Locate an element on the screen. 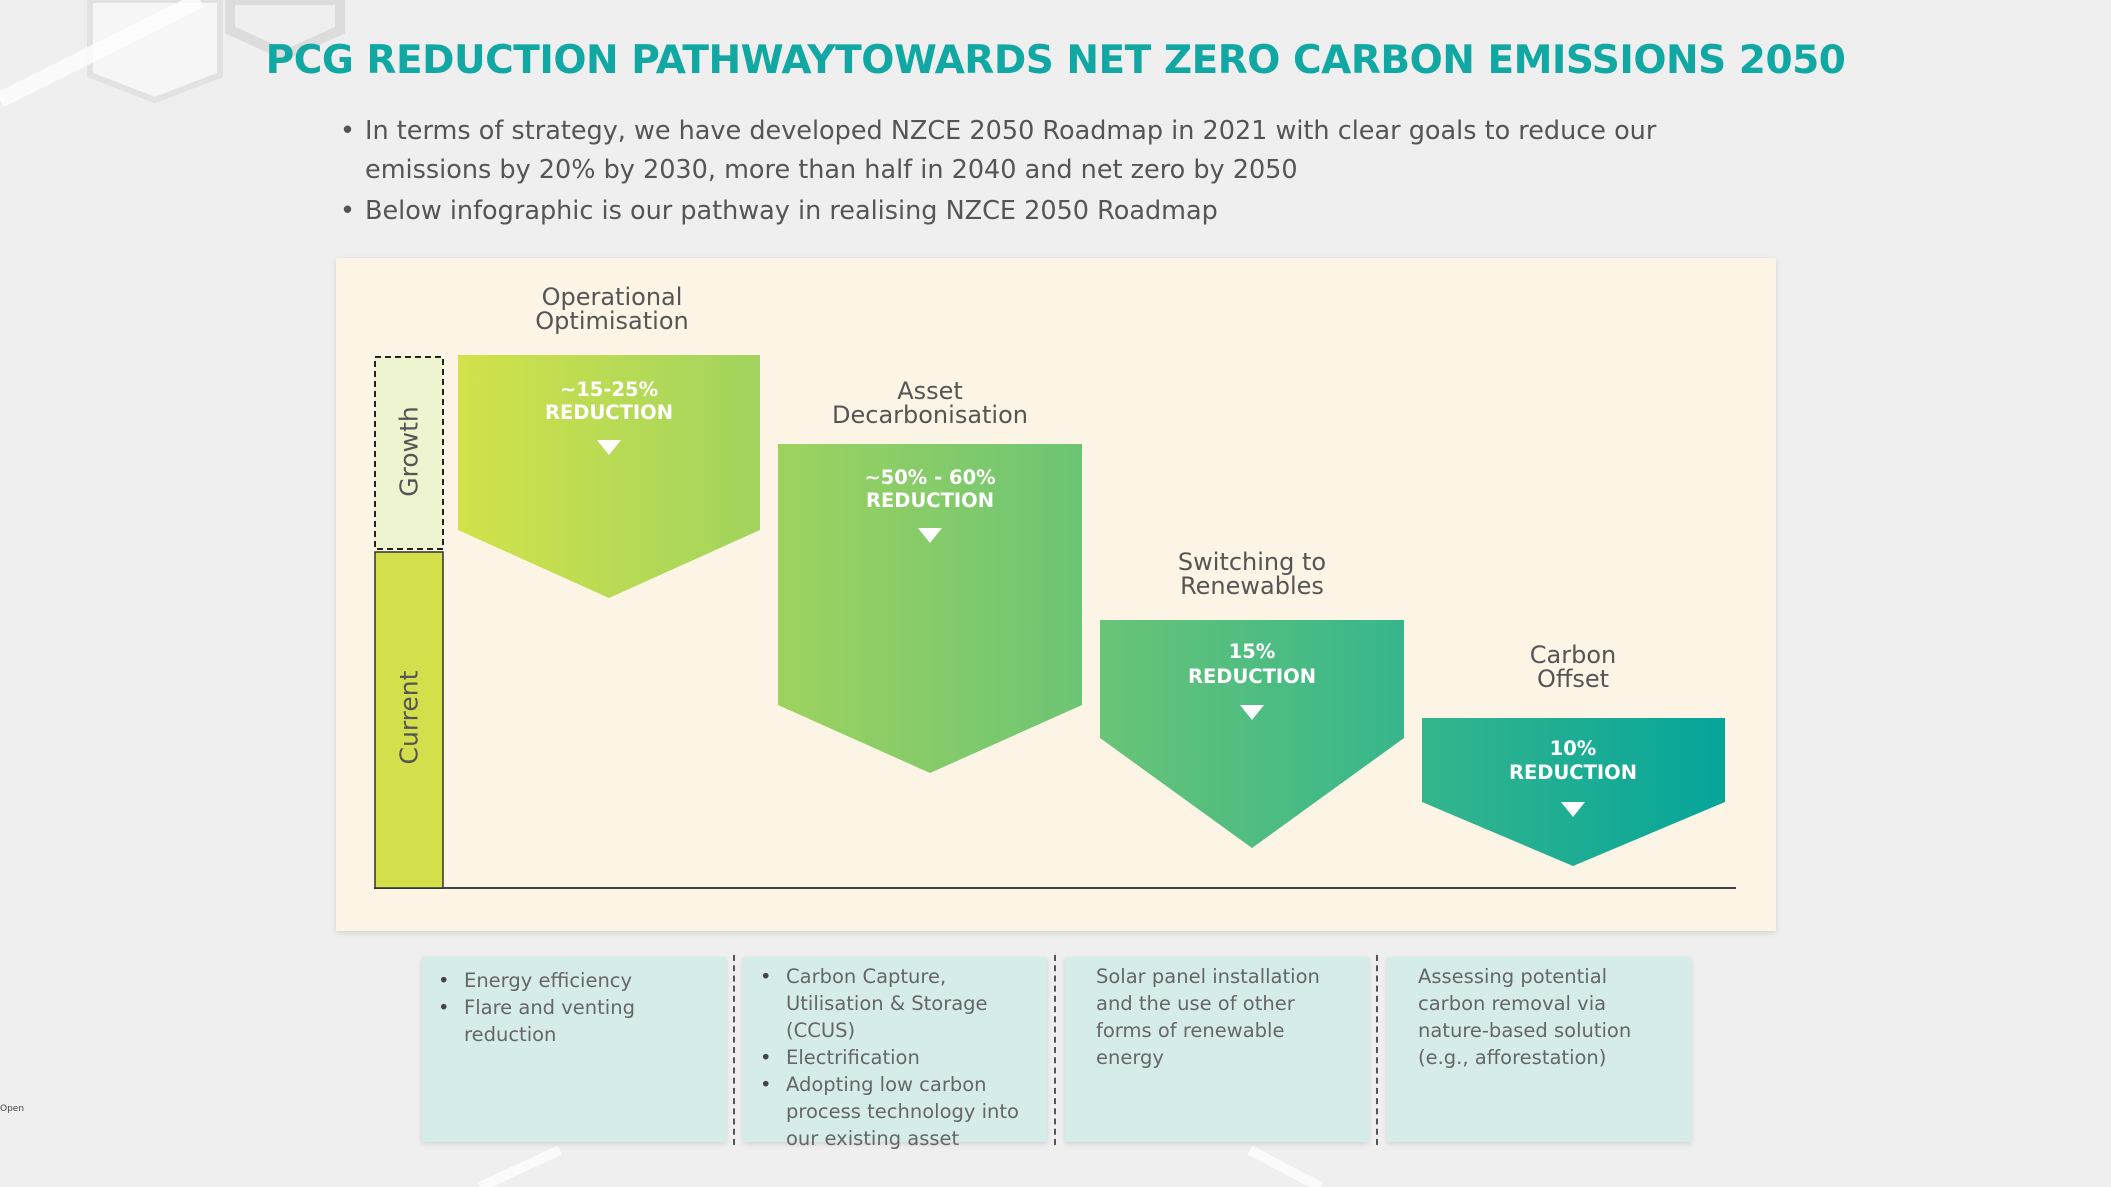  step-title-line: Operational is located at coordinates (612, 297).